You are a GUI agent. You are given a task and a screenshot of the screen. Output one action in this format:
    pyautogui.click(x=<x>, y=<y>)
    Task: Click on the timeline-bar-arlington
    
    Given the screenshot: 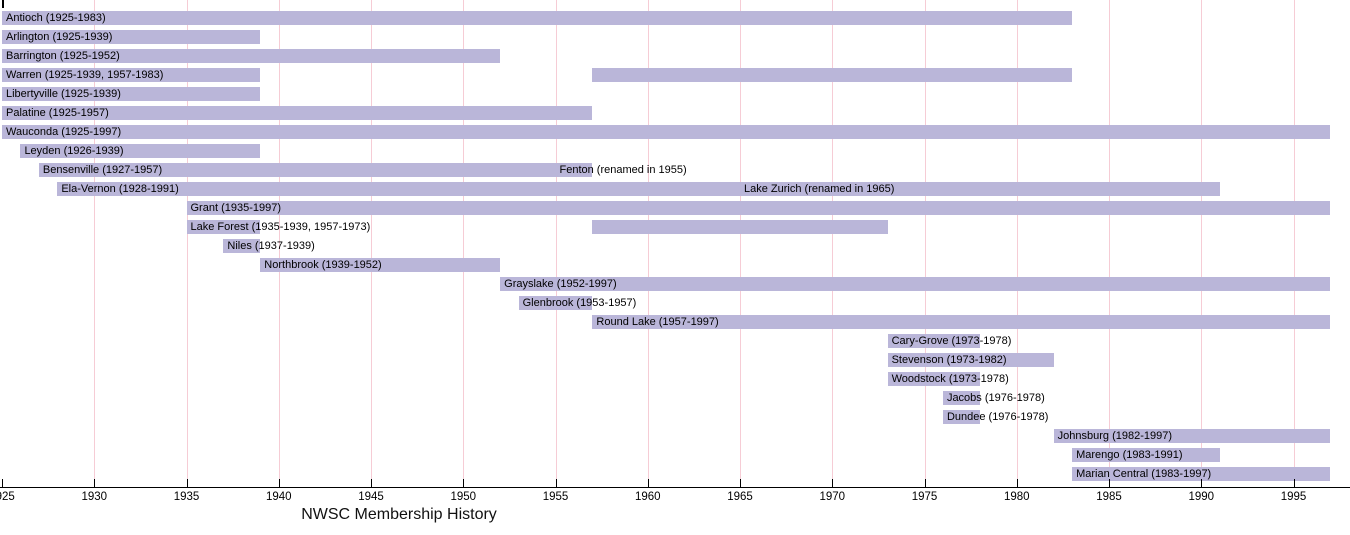 What is the action you would take?
    pyautogui.click(x=131, y=37)
    